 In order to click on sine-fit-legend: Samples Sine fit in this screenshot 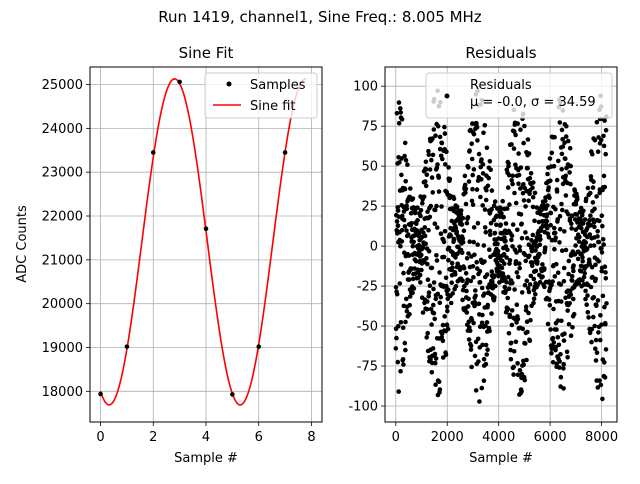, I will do `click(261, 95)`.